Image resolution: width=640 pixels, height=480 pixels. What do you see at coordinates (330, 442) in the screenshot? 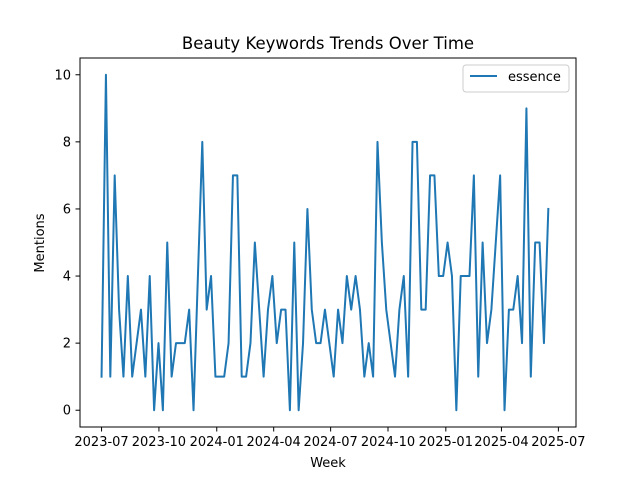
I see `x-tick-label: 2024-07` at bounding box center [330, 442].